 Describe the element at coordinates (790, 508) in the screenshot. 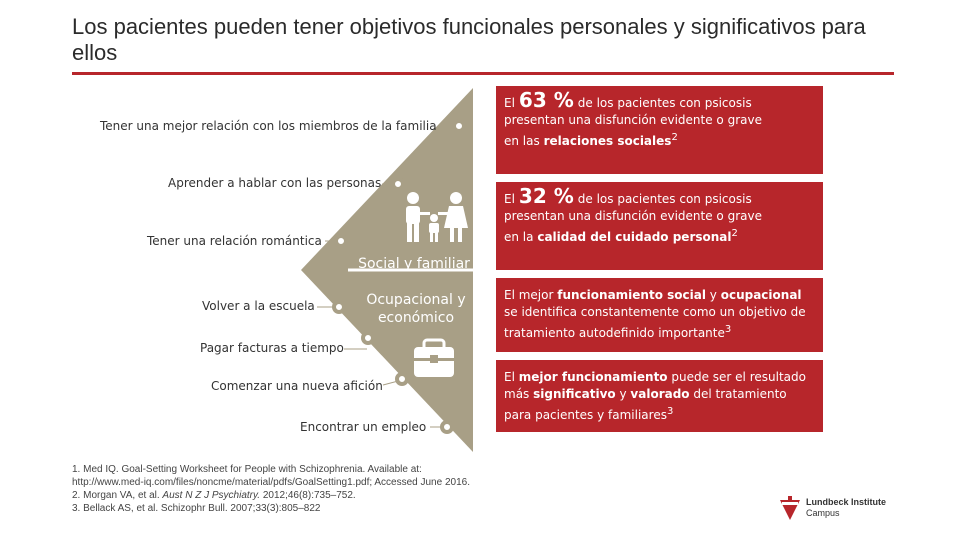

I see `lundbeck-logo-icon` at that location.